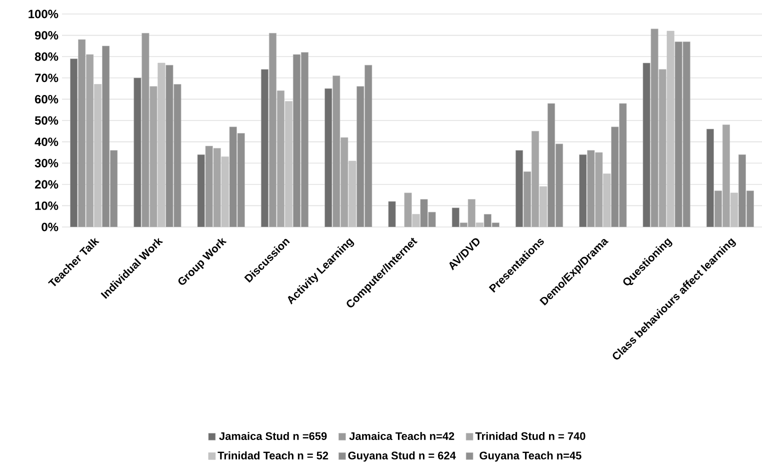 This screenshot has height=466, width=762. What do you see at coordinates (401, 436) in the screenshot?
I see `legend-label: Jamaica Teach n=42` at bounding box center [401, 436].